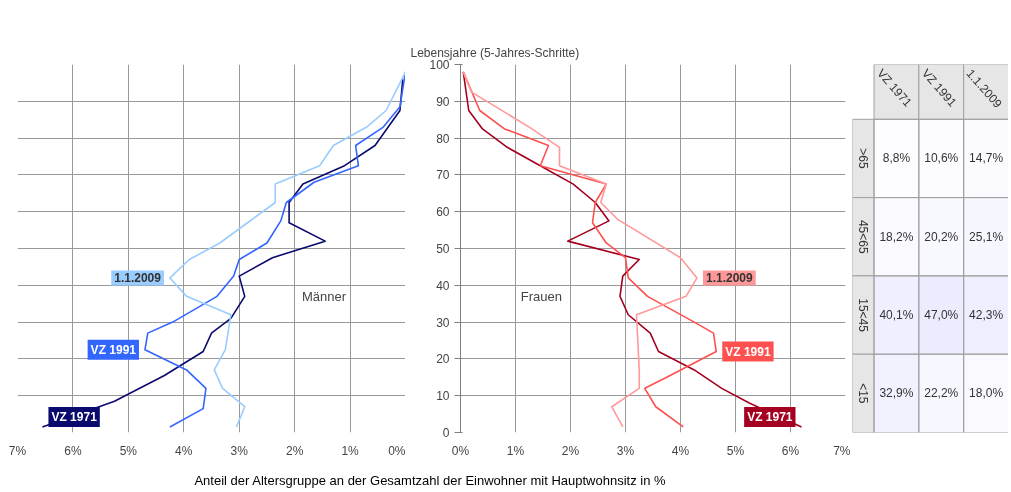 This screenshot has width=1011, height=492. I want to click on y-tick-label: 80, so click(443, 138).